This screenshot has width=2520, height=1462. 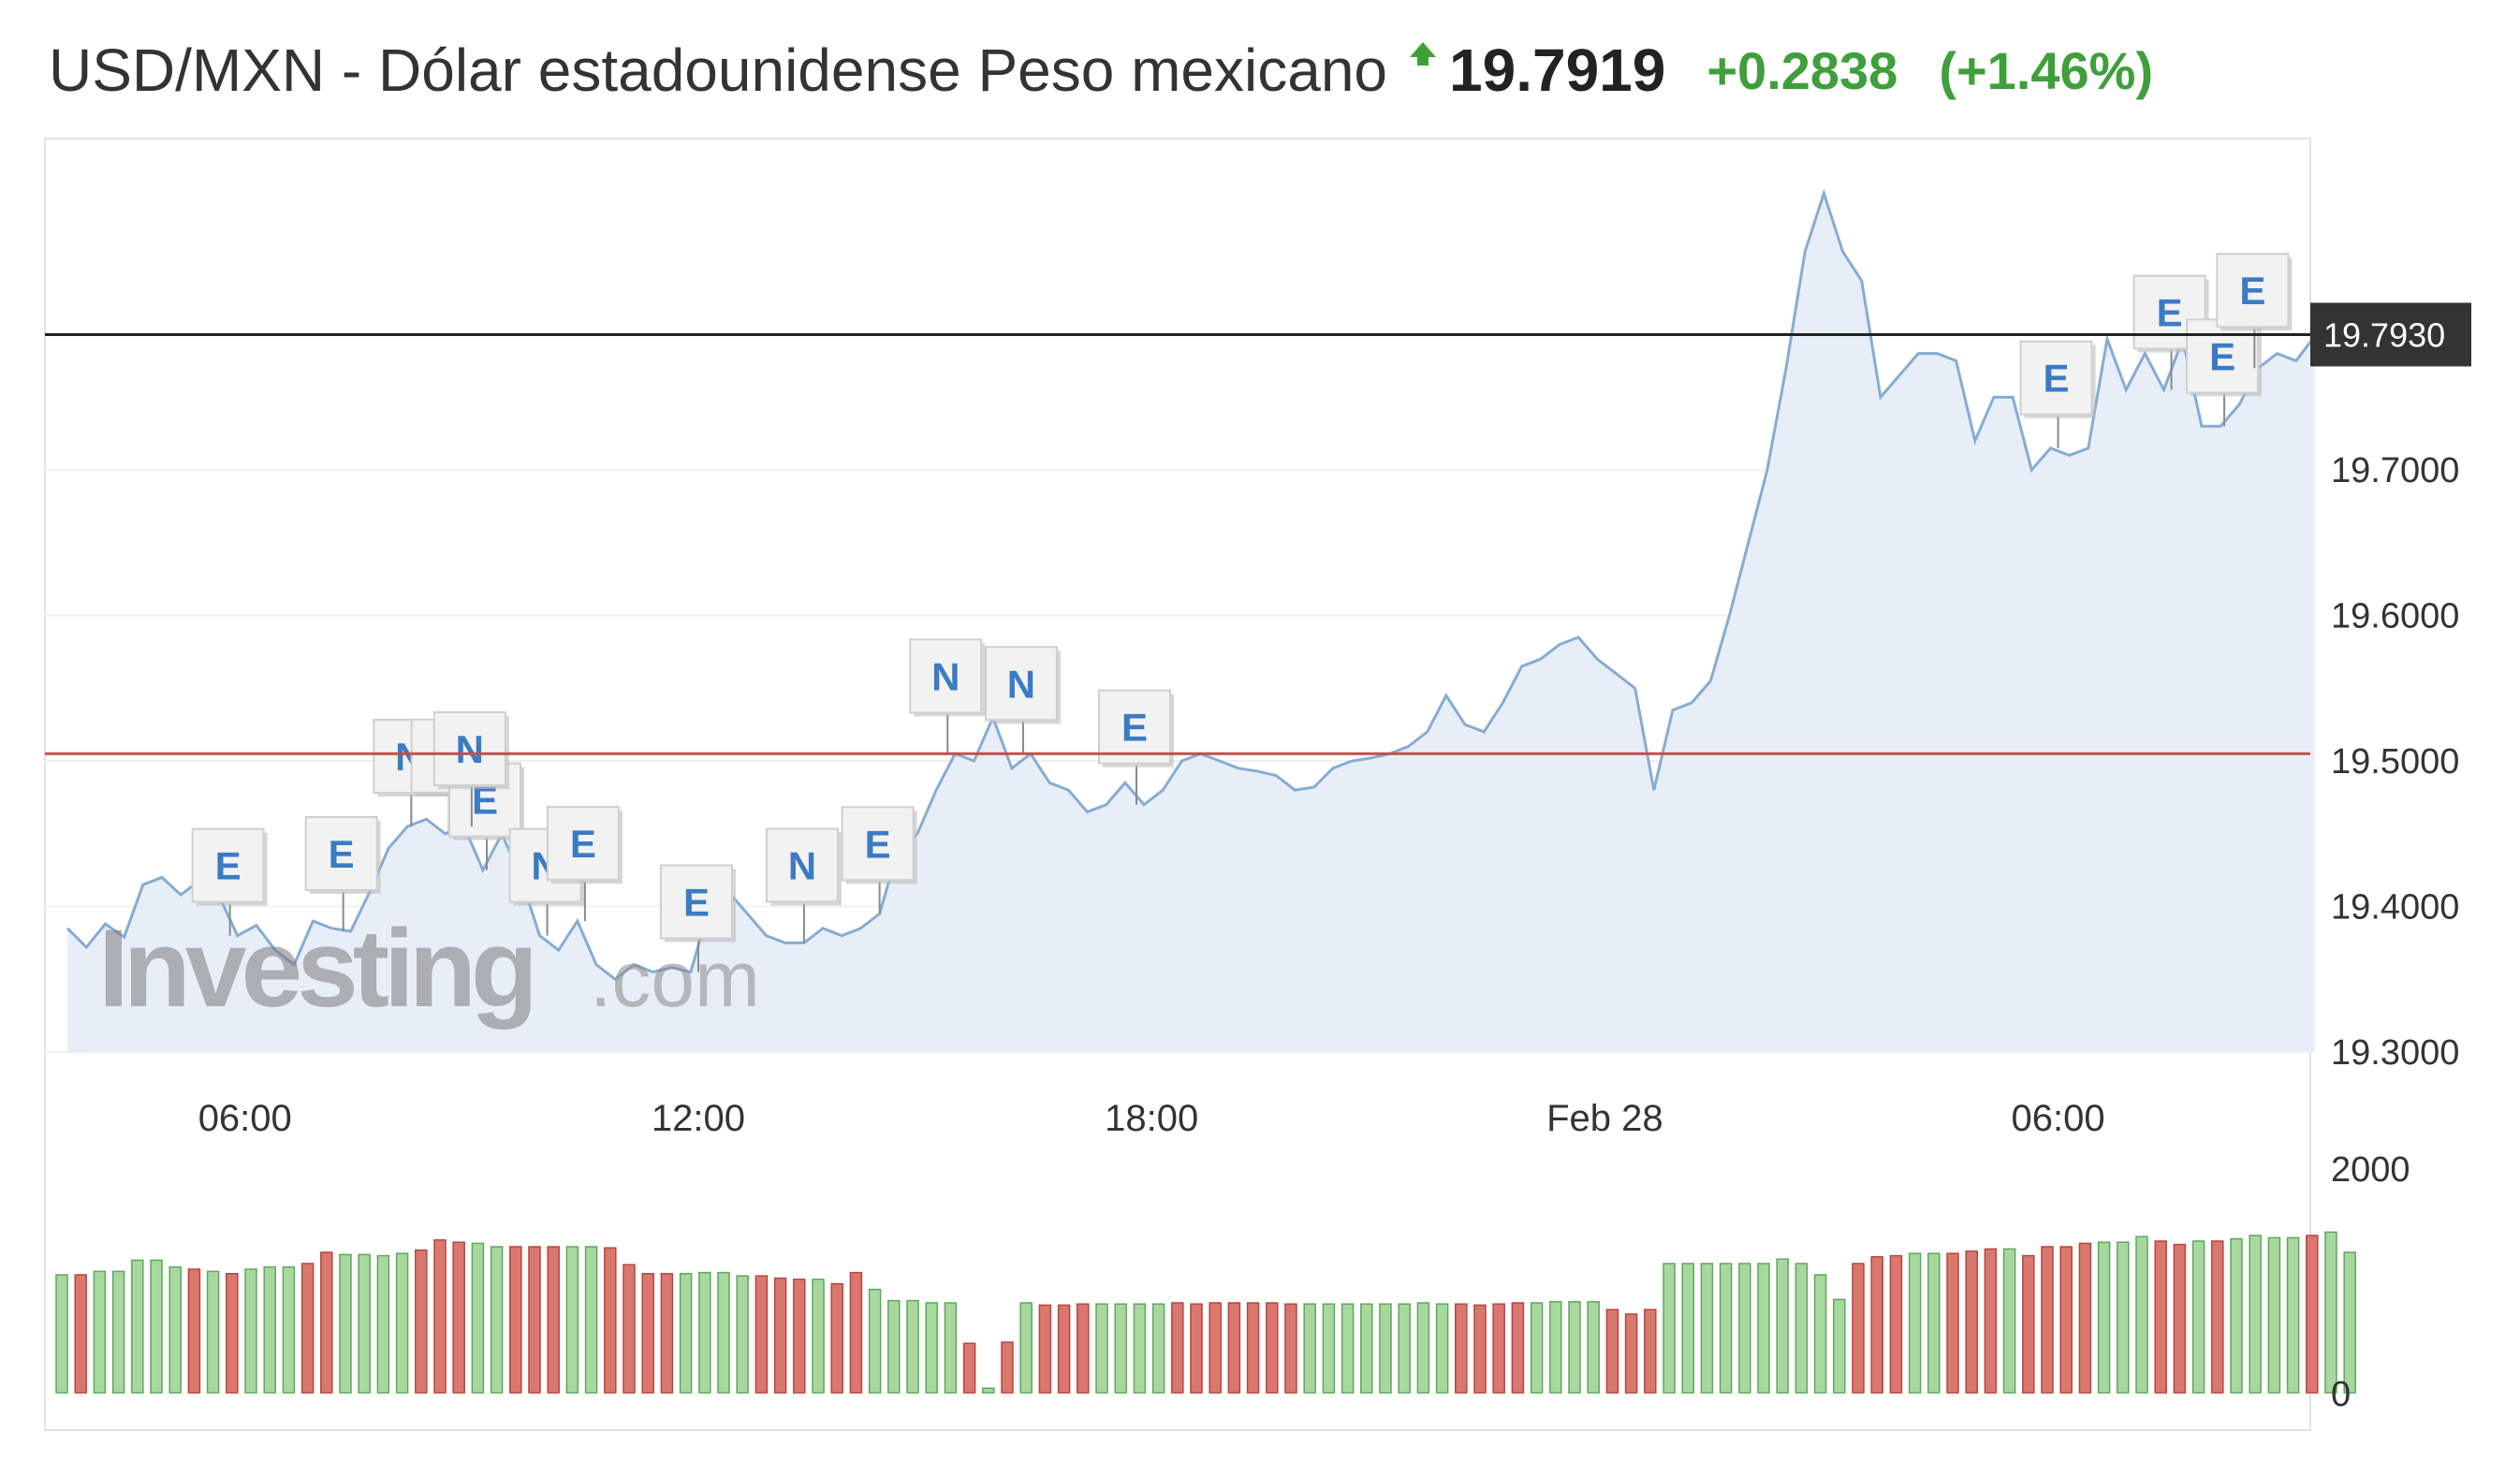 What do you see at coordinates (947, 696) in the screenshot?
I see `event-marker-n: N` at bounding box center [947, 696].